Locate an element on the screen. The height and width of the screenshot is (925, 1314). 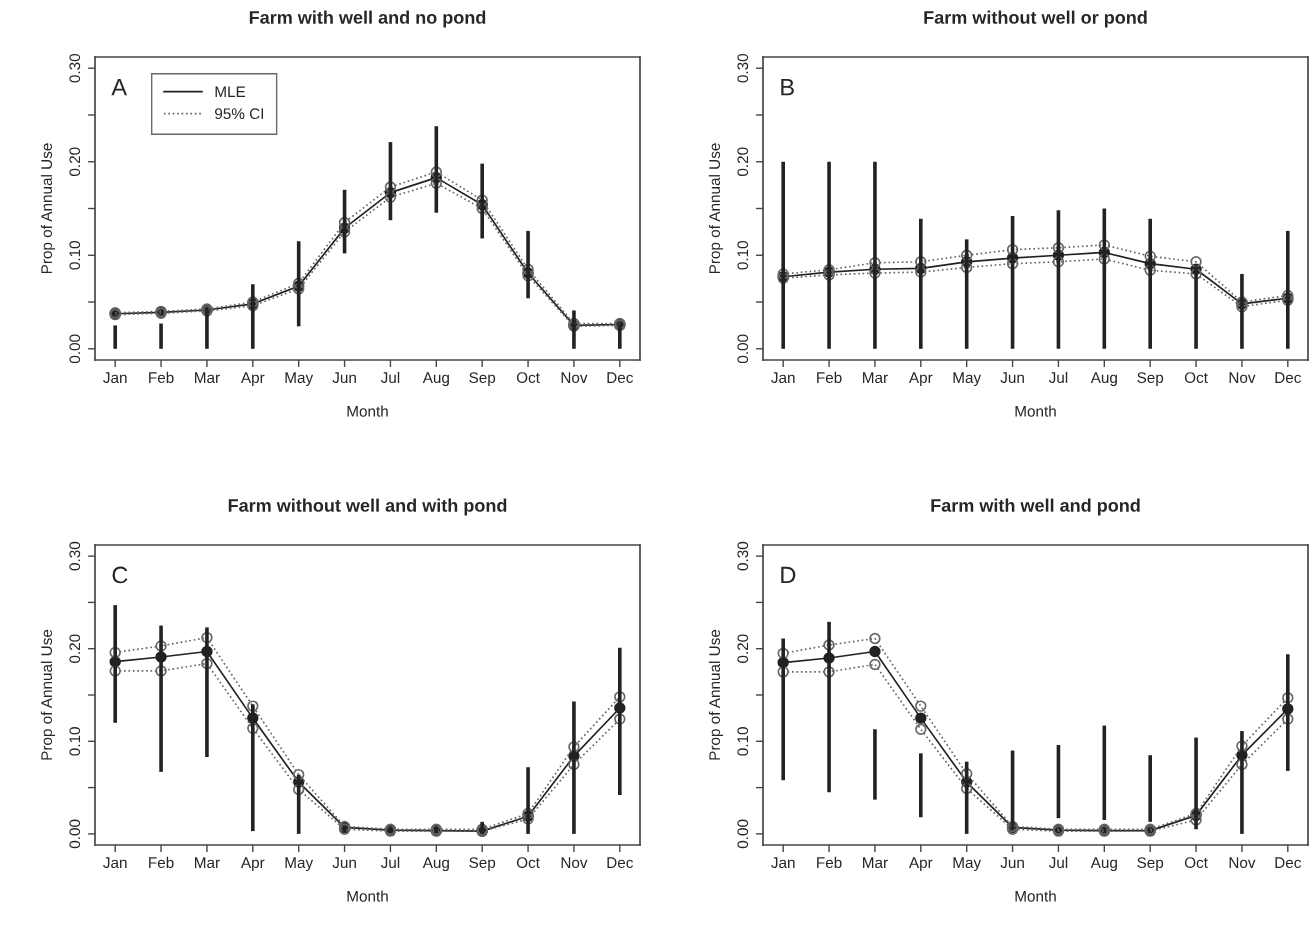
chart-title: Farm without well and with pond is located at coordinates (367, 507).